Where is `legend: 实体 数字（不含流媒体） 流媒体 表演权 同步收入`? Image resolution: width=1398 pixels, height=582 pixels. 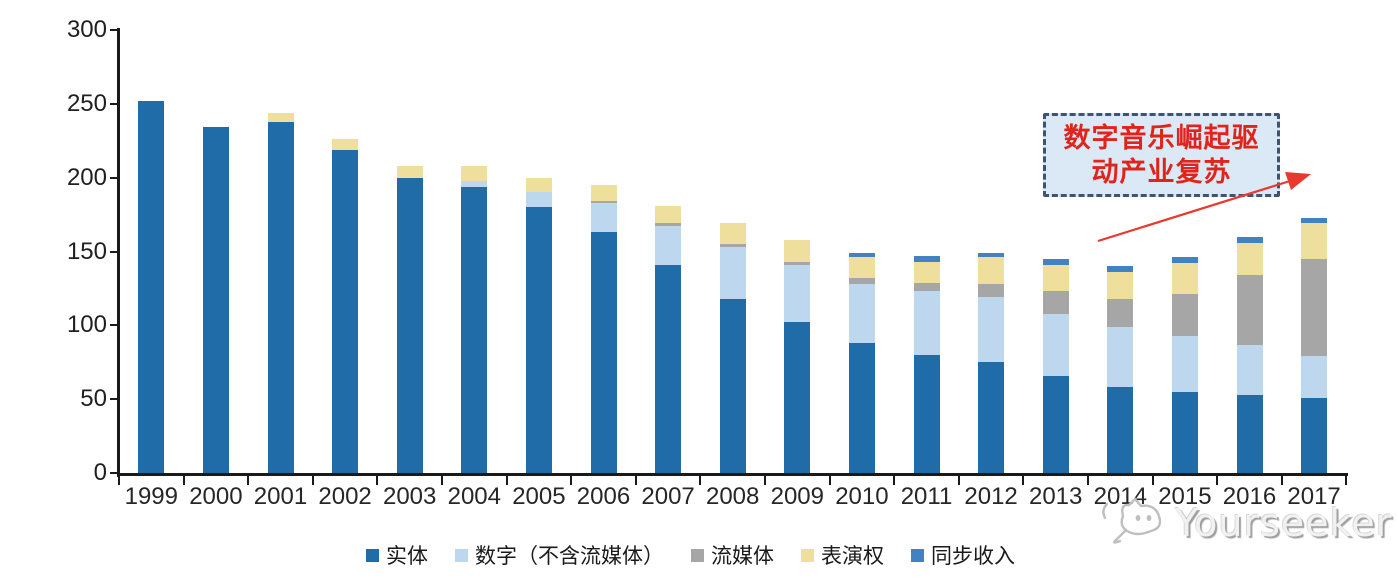
legend: 实体 数字（不含流媒体） 流媒体 表演权 同步收入 is located at coordinates (690, 555).